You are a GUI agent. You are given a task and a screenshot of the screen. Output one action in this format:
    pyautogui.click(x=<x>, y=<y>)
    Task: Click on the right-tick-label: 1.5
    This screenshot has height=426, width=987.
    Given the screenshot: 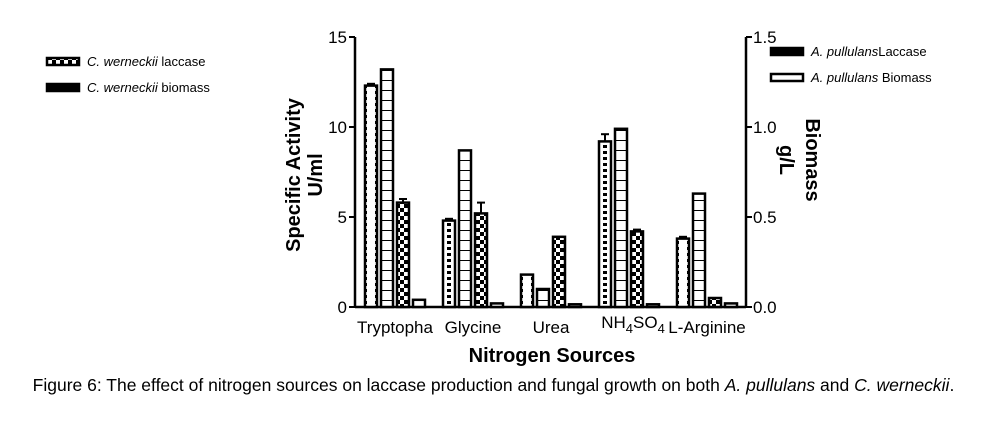 What is the action you would take?
    pyautogui.click(x=765, y=37)
    